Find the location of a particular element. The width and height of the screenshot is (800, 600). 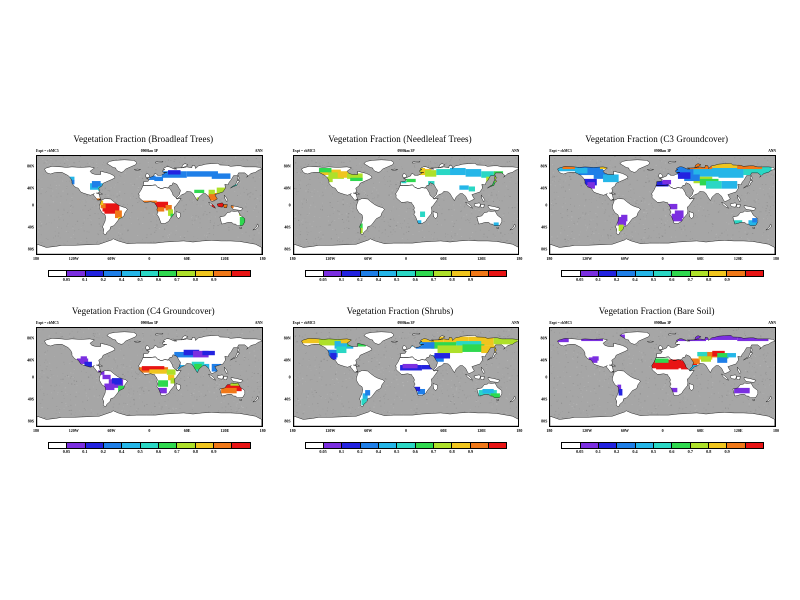

coastlines is located at coordinates (406, 378).